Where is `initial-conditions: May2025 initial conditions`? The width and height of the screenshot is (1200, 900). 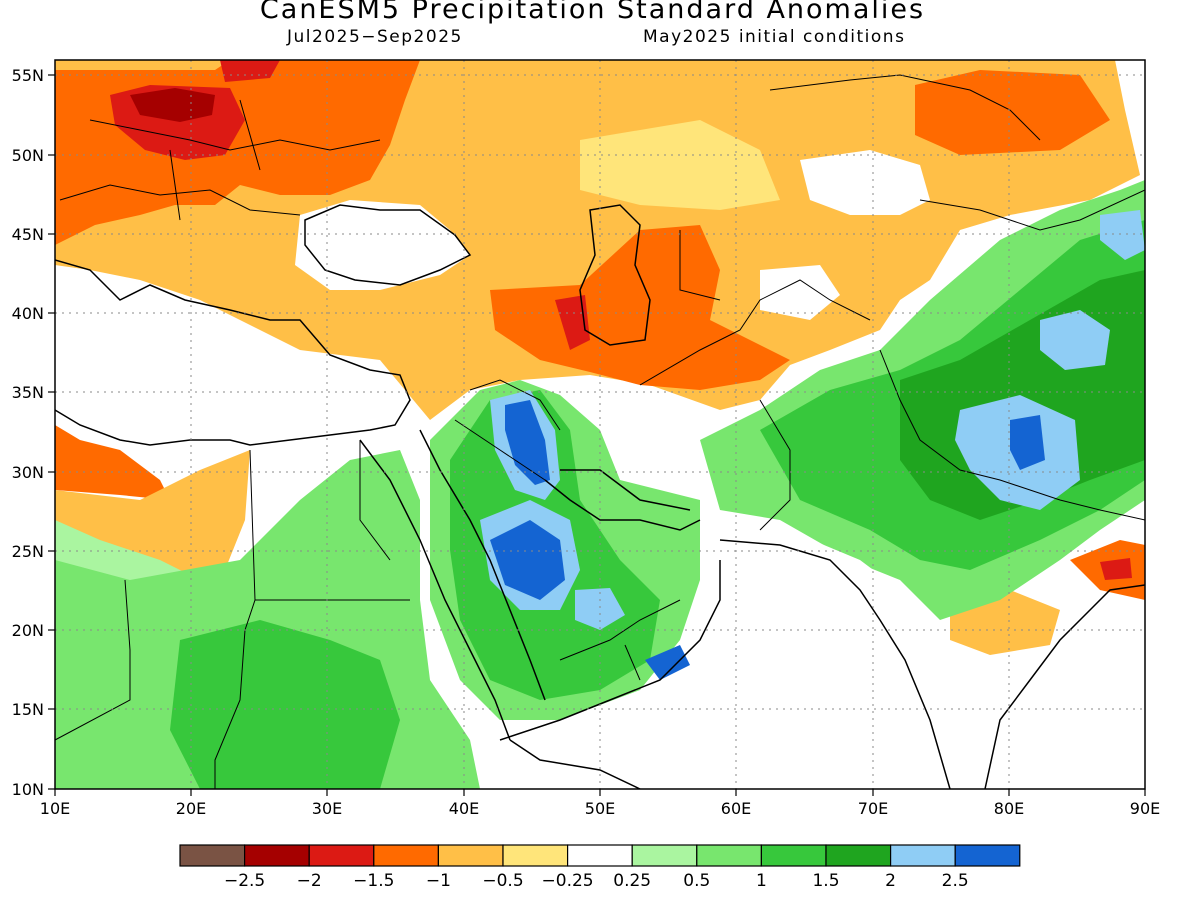 initial-conditions: May2025 initial conditions is located at coordinates (774, 37).